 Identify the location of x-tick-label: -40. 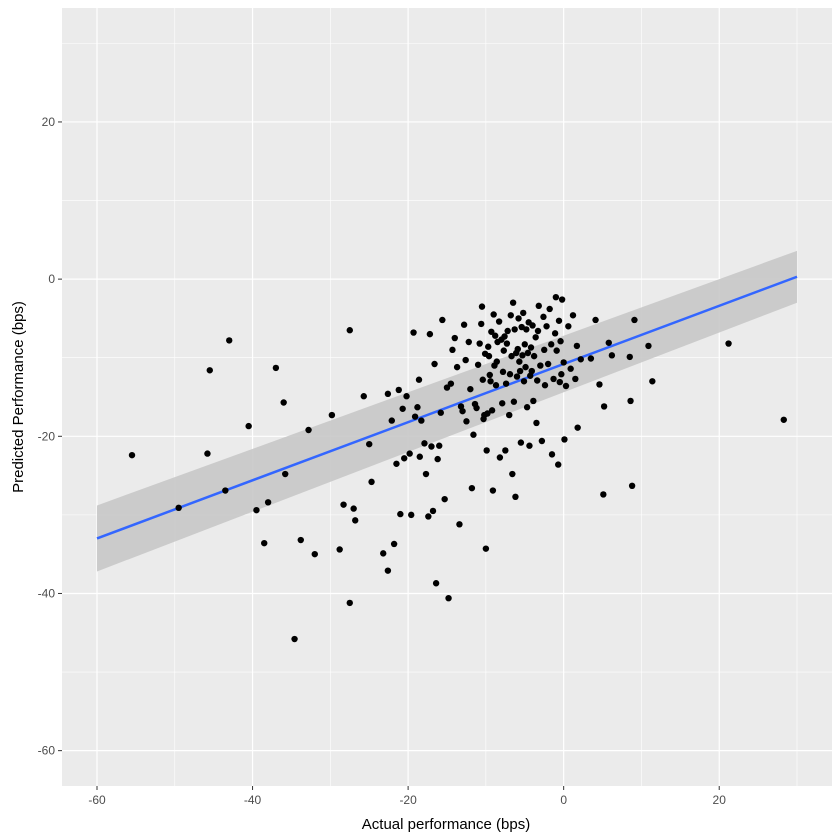
(253, 800).